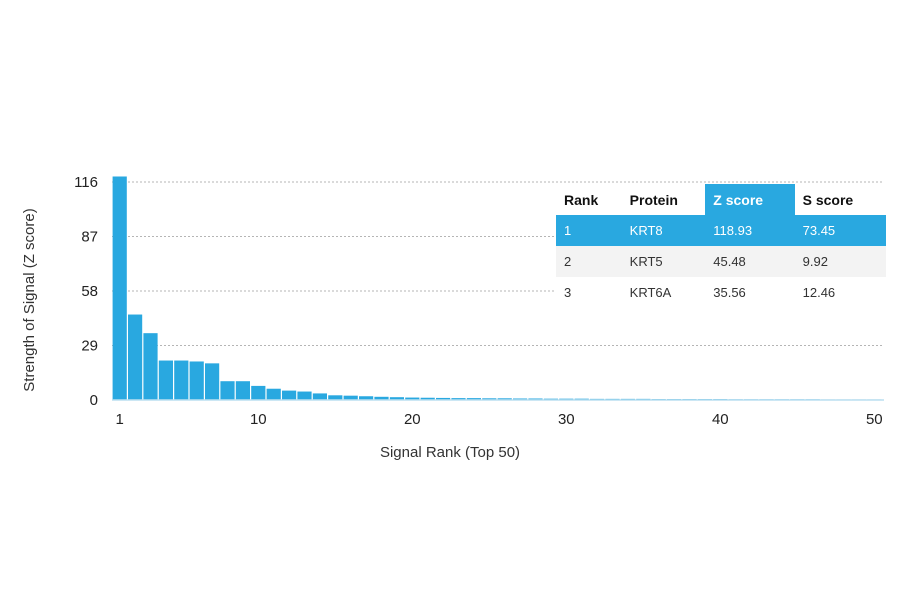 This screenshot has height=594, width=900. I want to click on y-axis-ticks: 0 29 58 87 116, so click(86, 291).